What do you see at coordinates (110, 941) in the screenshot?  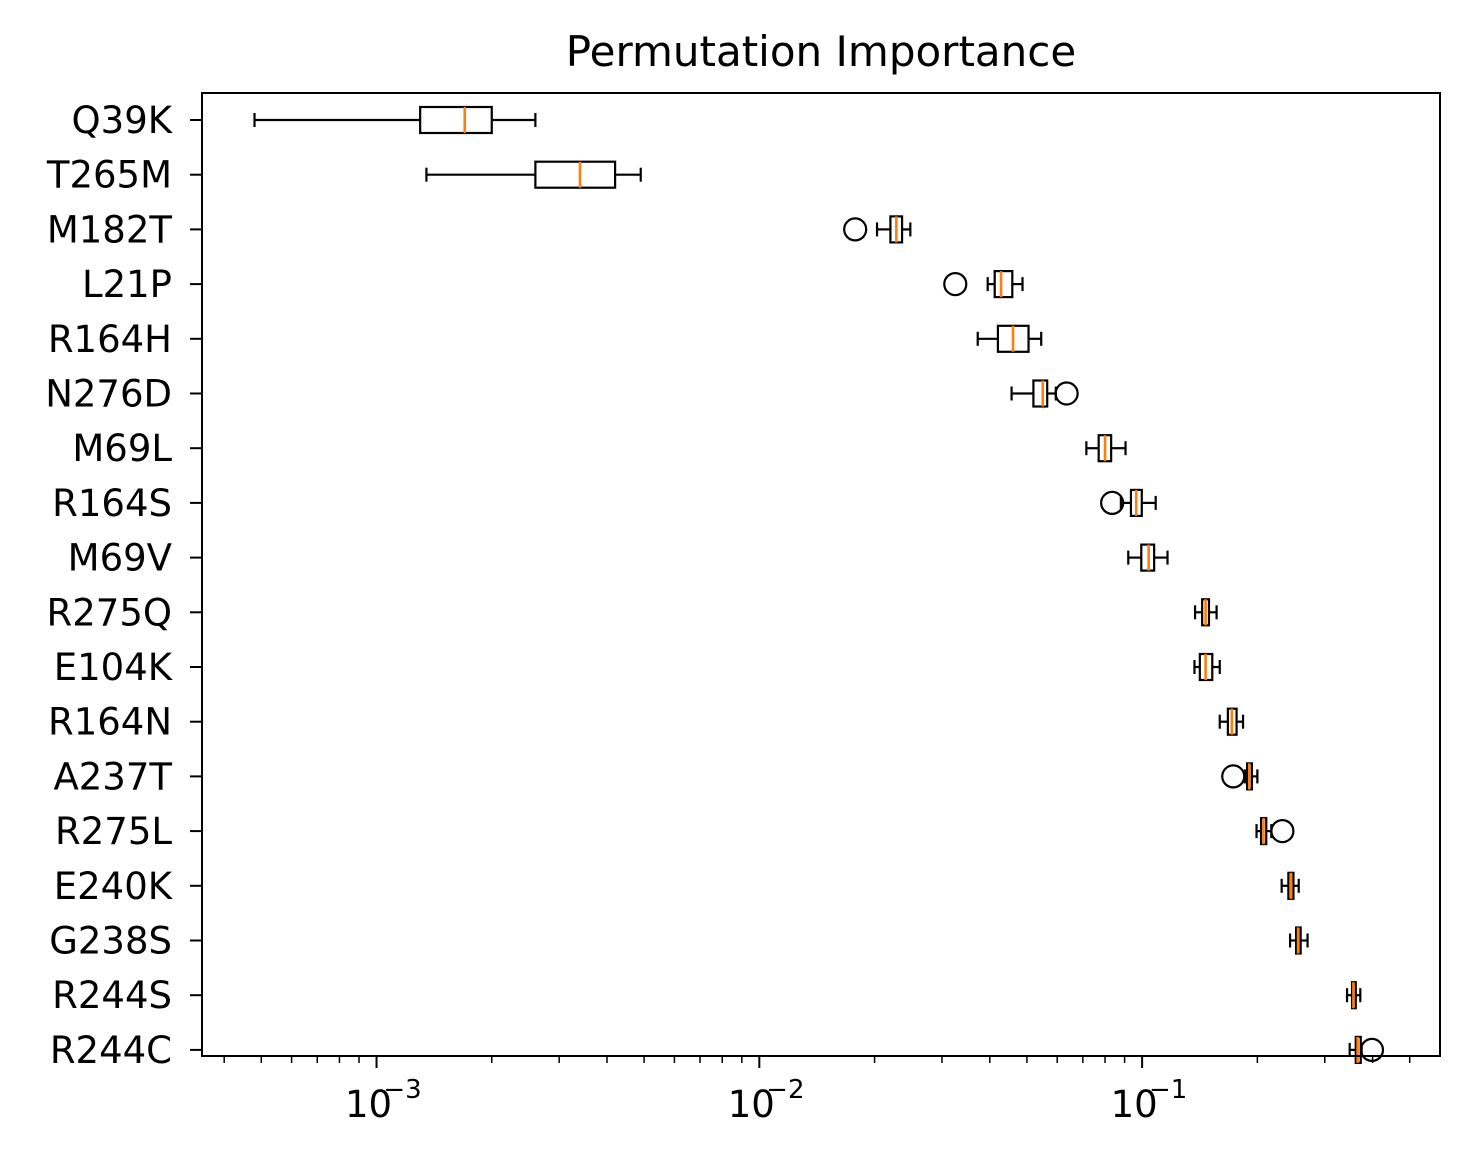 I see `y-tick-label: G238S` at bounding box center [110, 941].